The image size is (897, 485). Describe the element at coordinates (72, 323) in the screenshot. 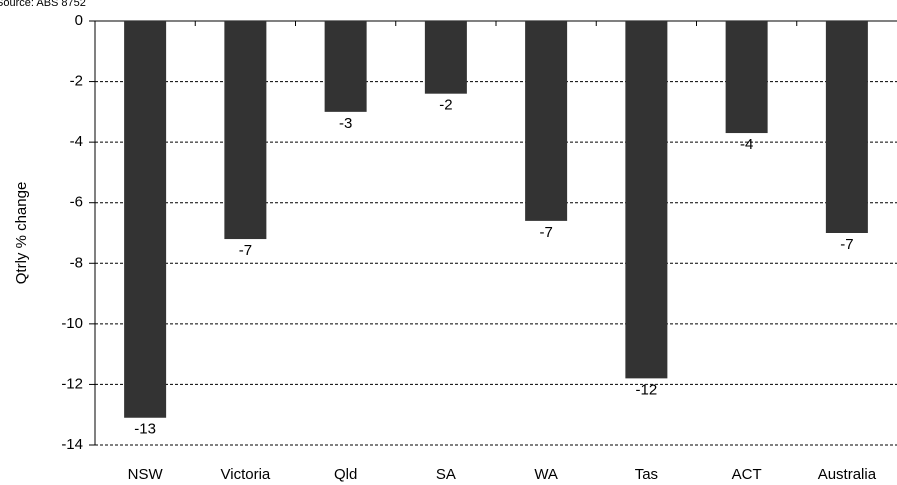

I see `y-tick-label: -10` at that location.